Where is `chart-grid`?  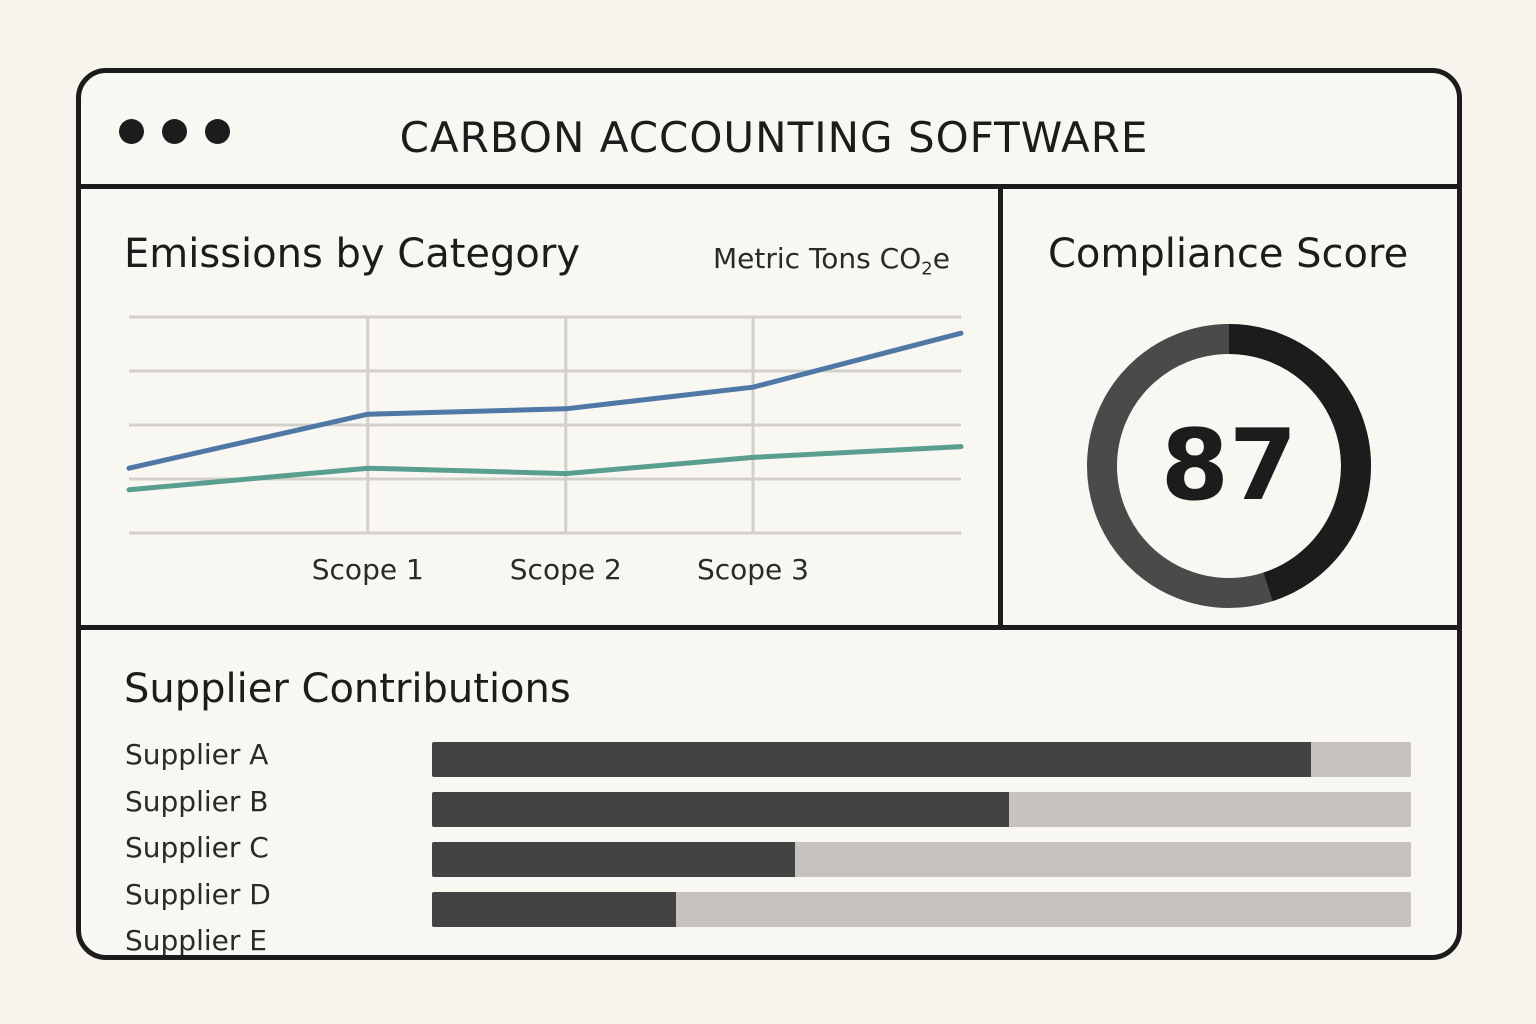
chart-grid is located at coordinates (545, 425).